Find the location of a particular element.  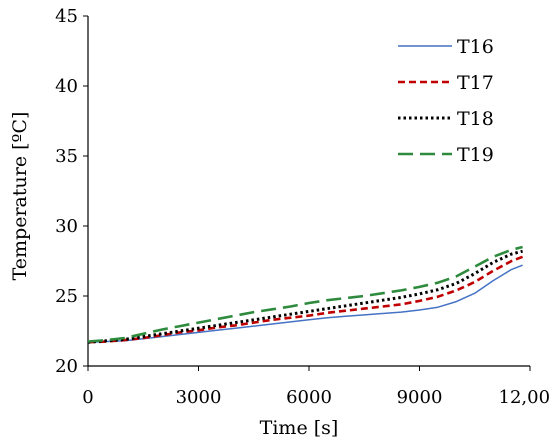

x-tick-label: 9000 is located at coordinates (420, 397).